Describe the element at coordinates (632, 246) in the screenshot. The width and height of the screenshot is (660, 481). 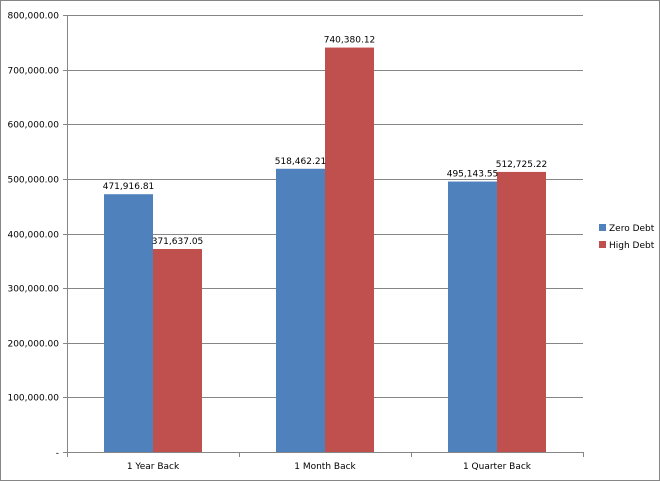
I see `legend-label-high-debt: High Debt` at that location.